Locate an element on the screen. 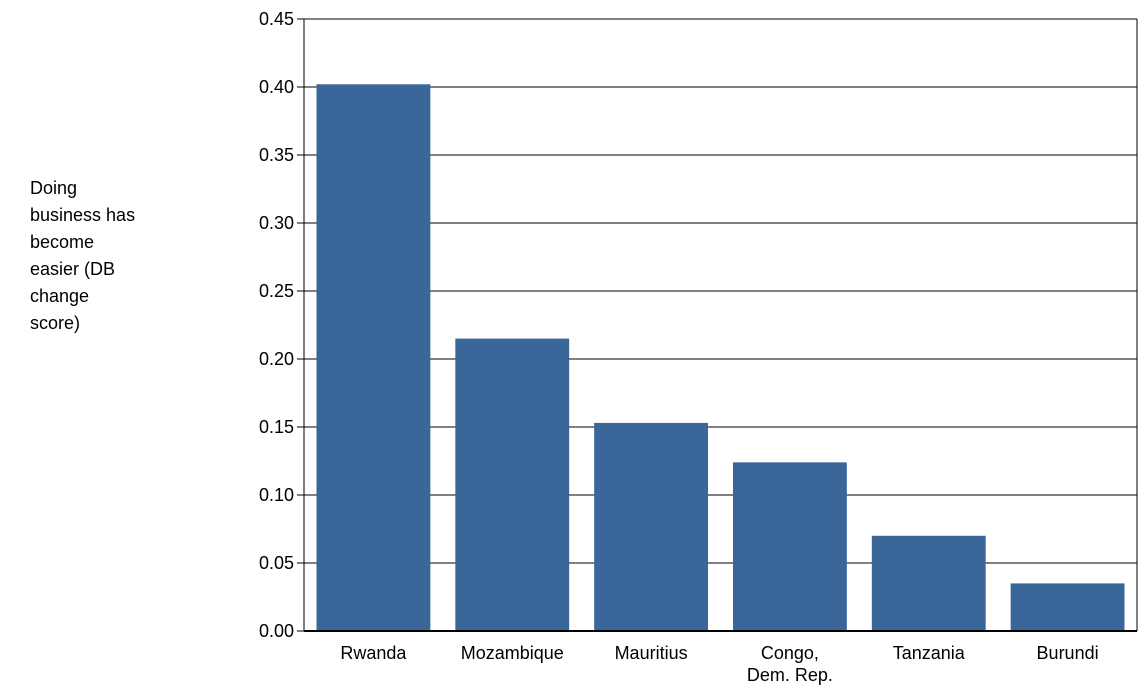  y-tick-label: 0.10 is located at coordinates (276, 495).